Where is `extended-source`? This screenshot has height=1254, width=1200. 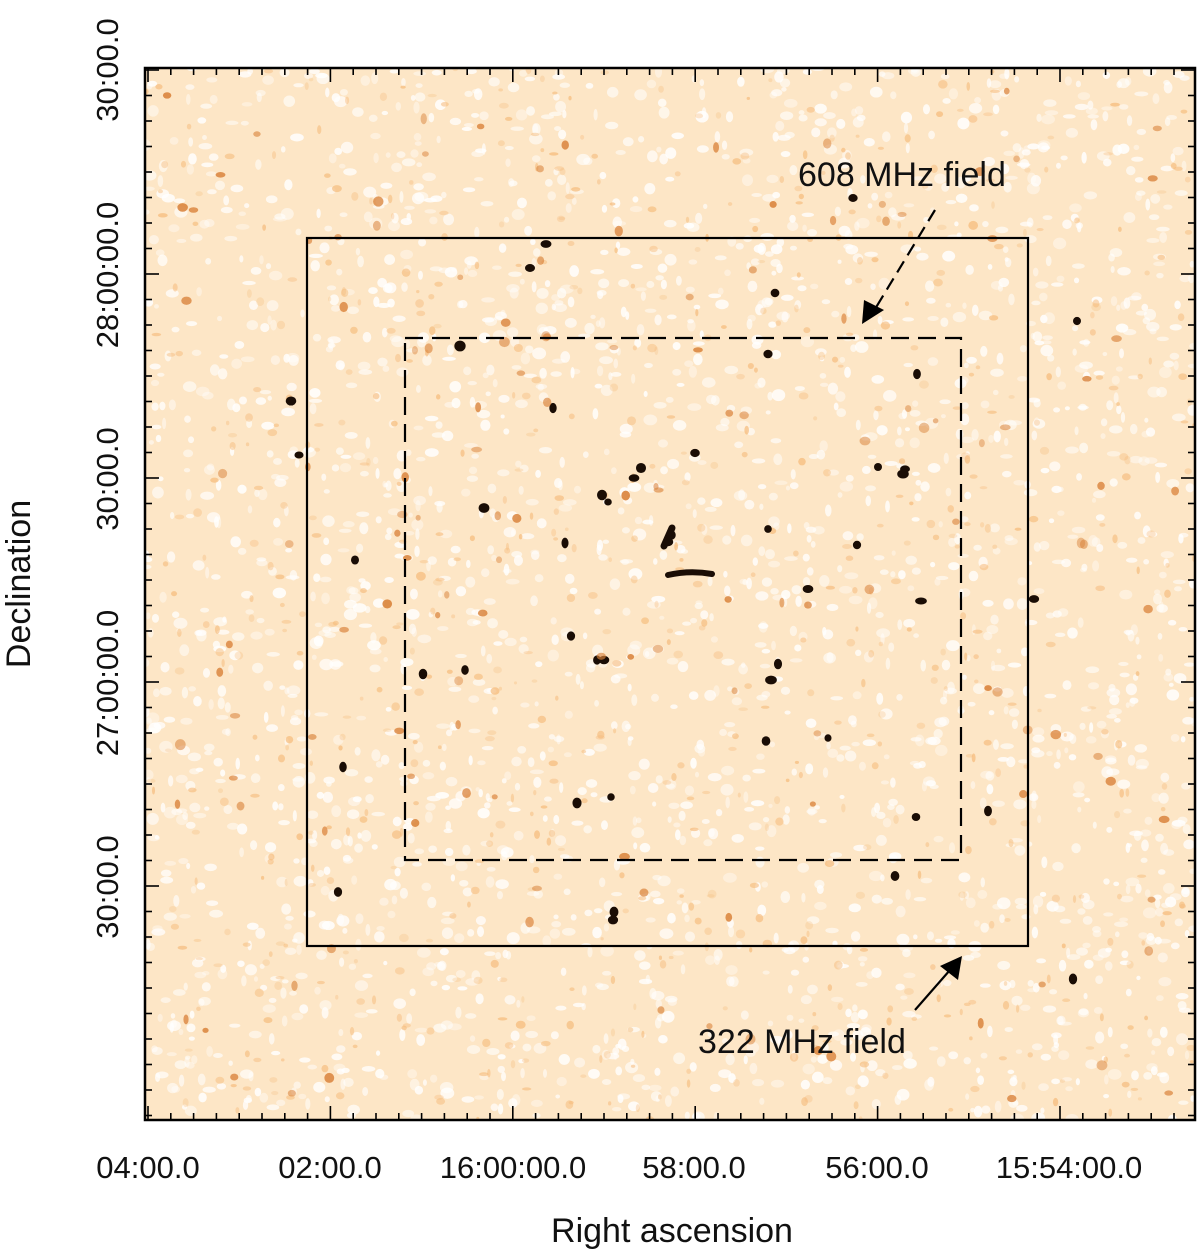
extended-source is located at coordinates (668, 537).